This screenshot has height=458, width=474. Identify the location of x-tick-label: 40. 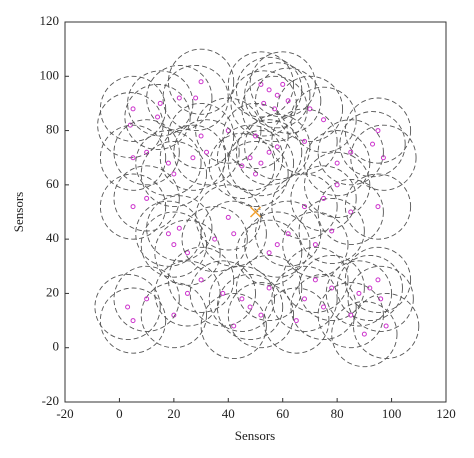
(228, 413).